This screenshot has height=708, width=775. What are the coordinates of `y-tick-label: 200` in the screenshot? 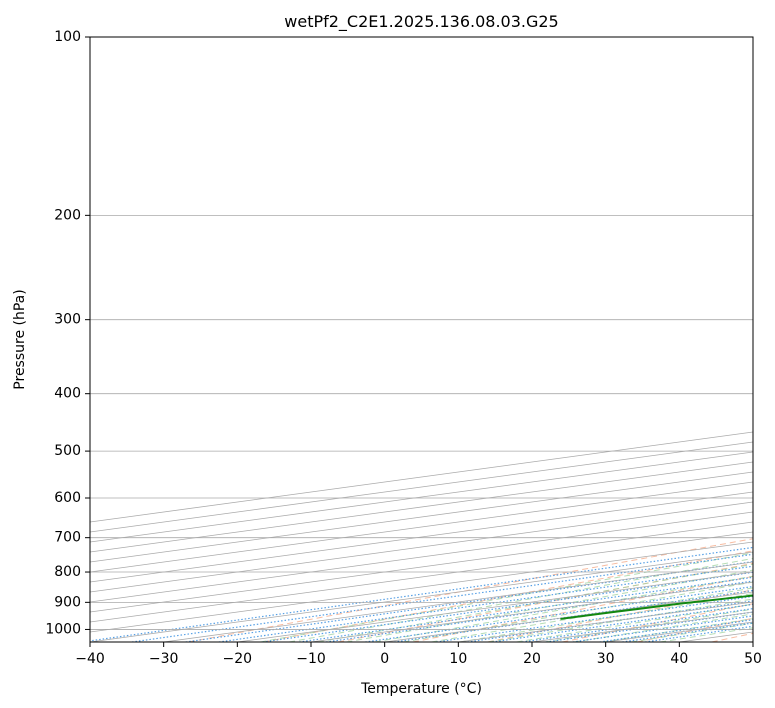 It's located at (67, 215).